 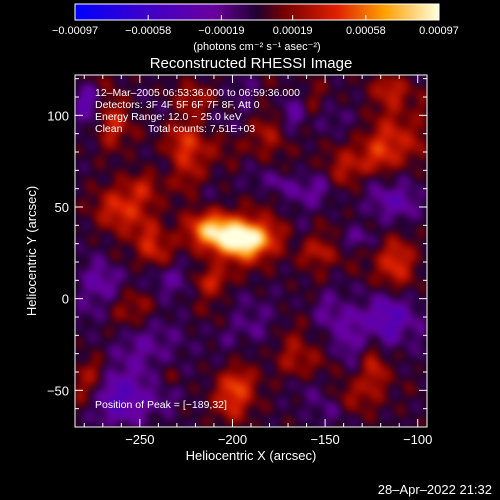 What do you see at coordinates (148, 31) in the screenshot?
I see `colorbar-tick-label: −0.00058` at bounding box center [148, 31].